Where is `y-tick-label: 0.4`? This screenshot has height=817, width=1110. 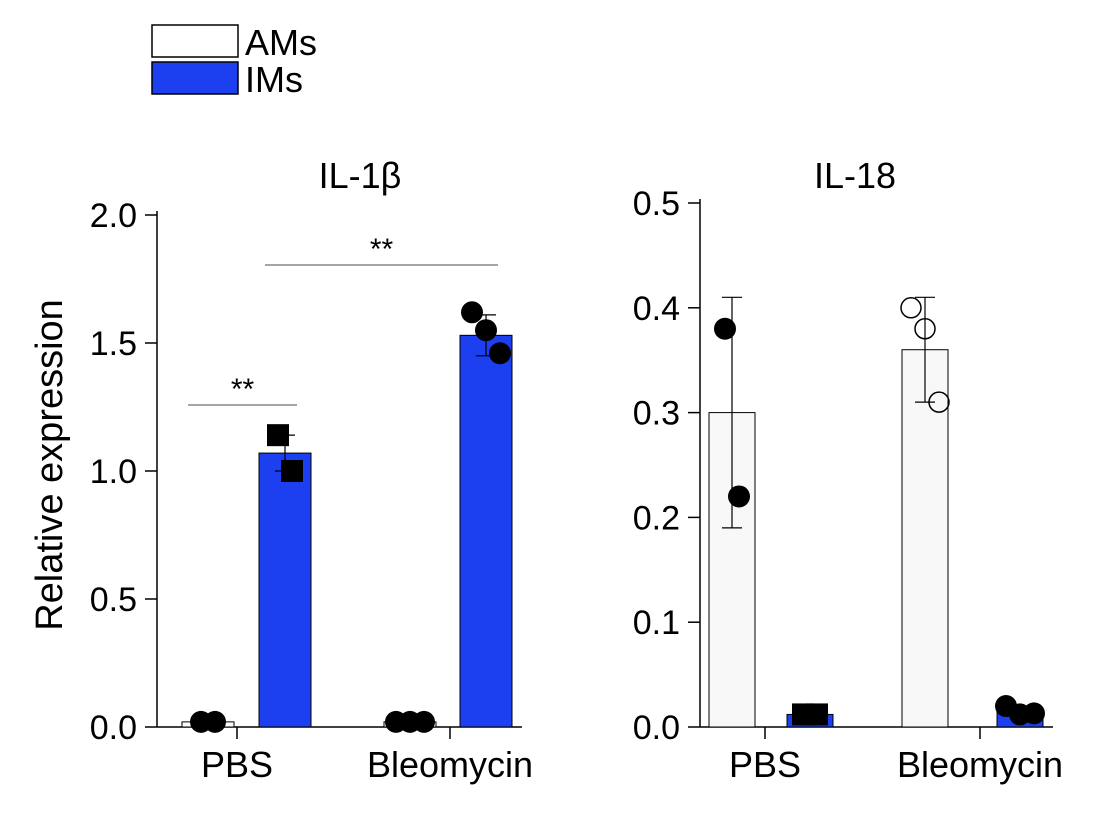
y-tick-label: 0.4 is located at coordinates (656, 309).